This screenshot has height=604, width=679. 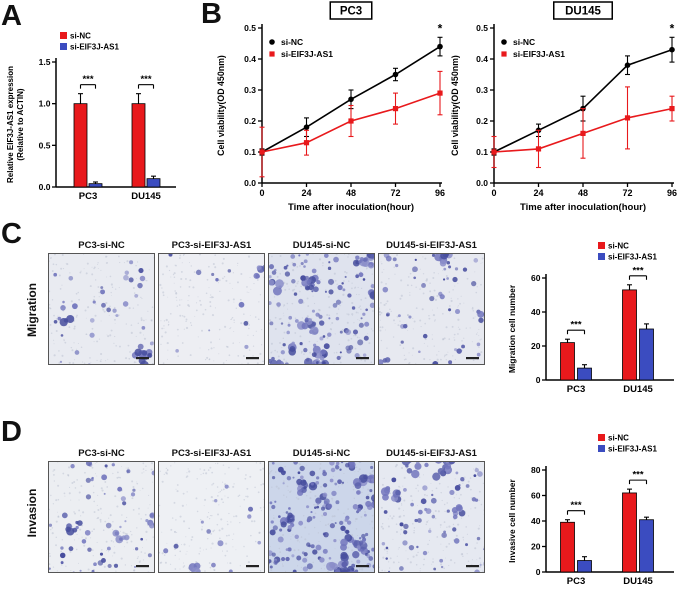 I want to click on migration-row-label: Migration, so click(x=32, y=310).